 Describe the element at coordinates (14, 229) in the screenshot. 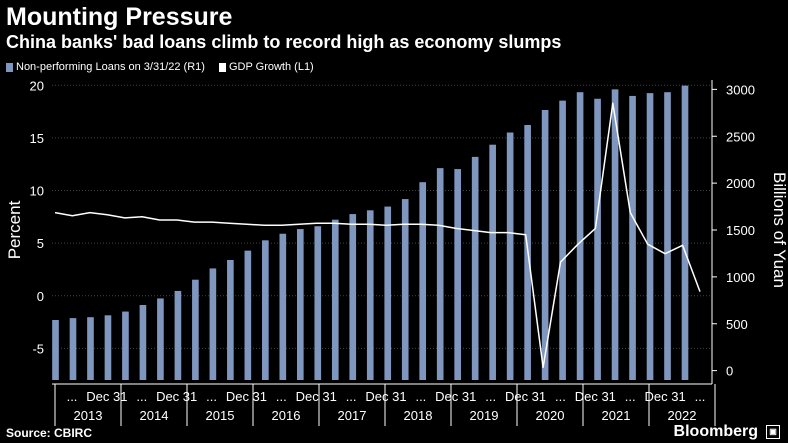

I see `y-left-axis-title: Percent` at that location.